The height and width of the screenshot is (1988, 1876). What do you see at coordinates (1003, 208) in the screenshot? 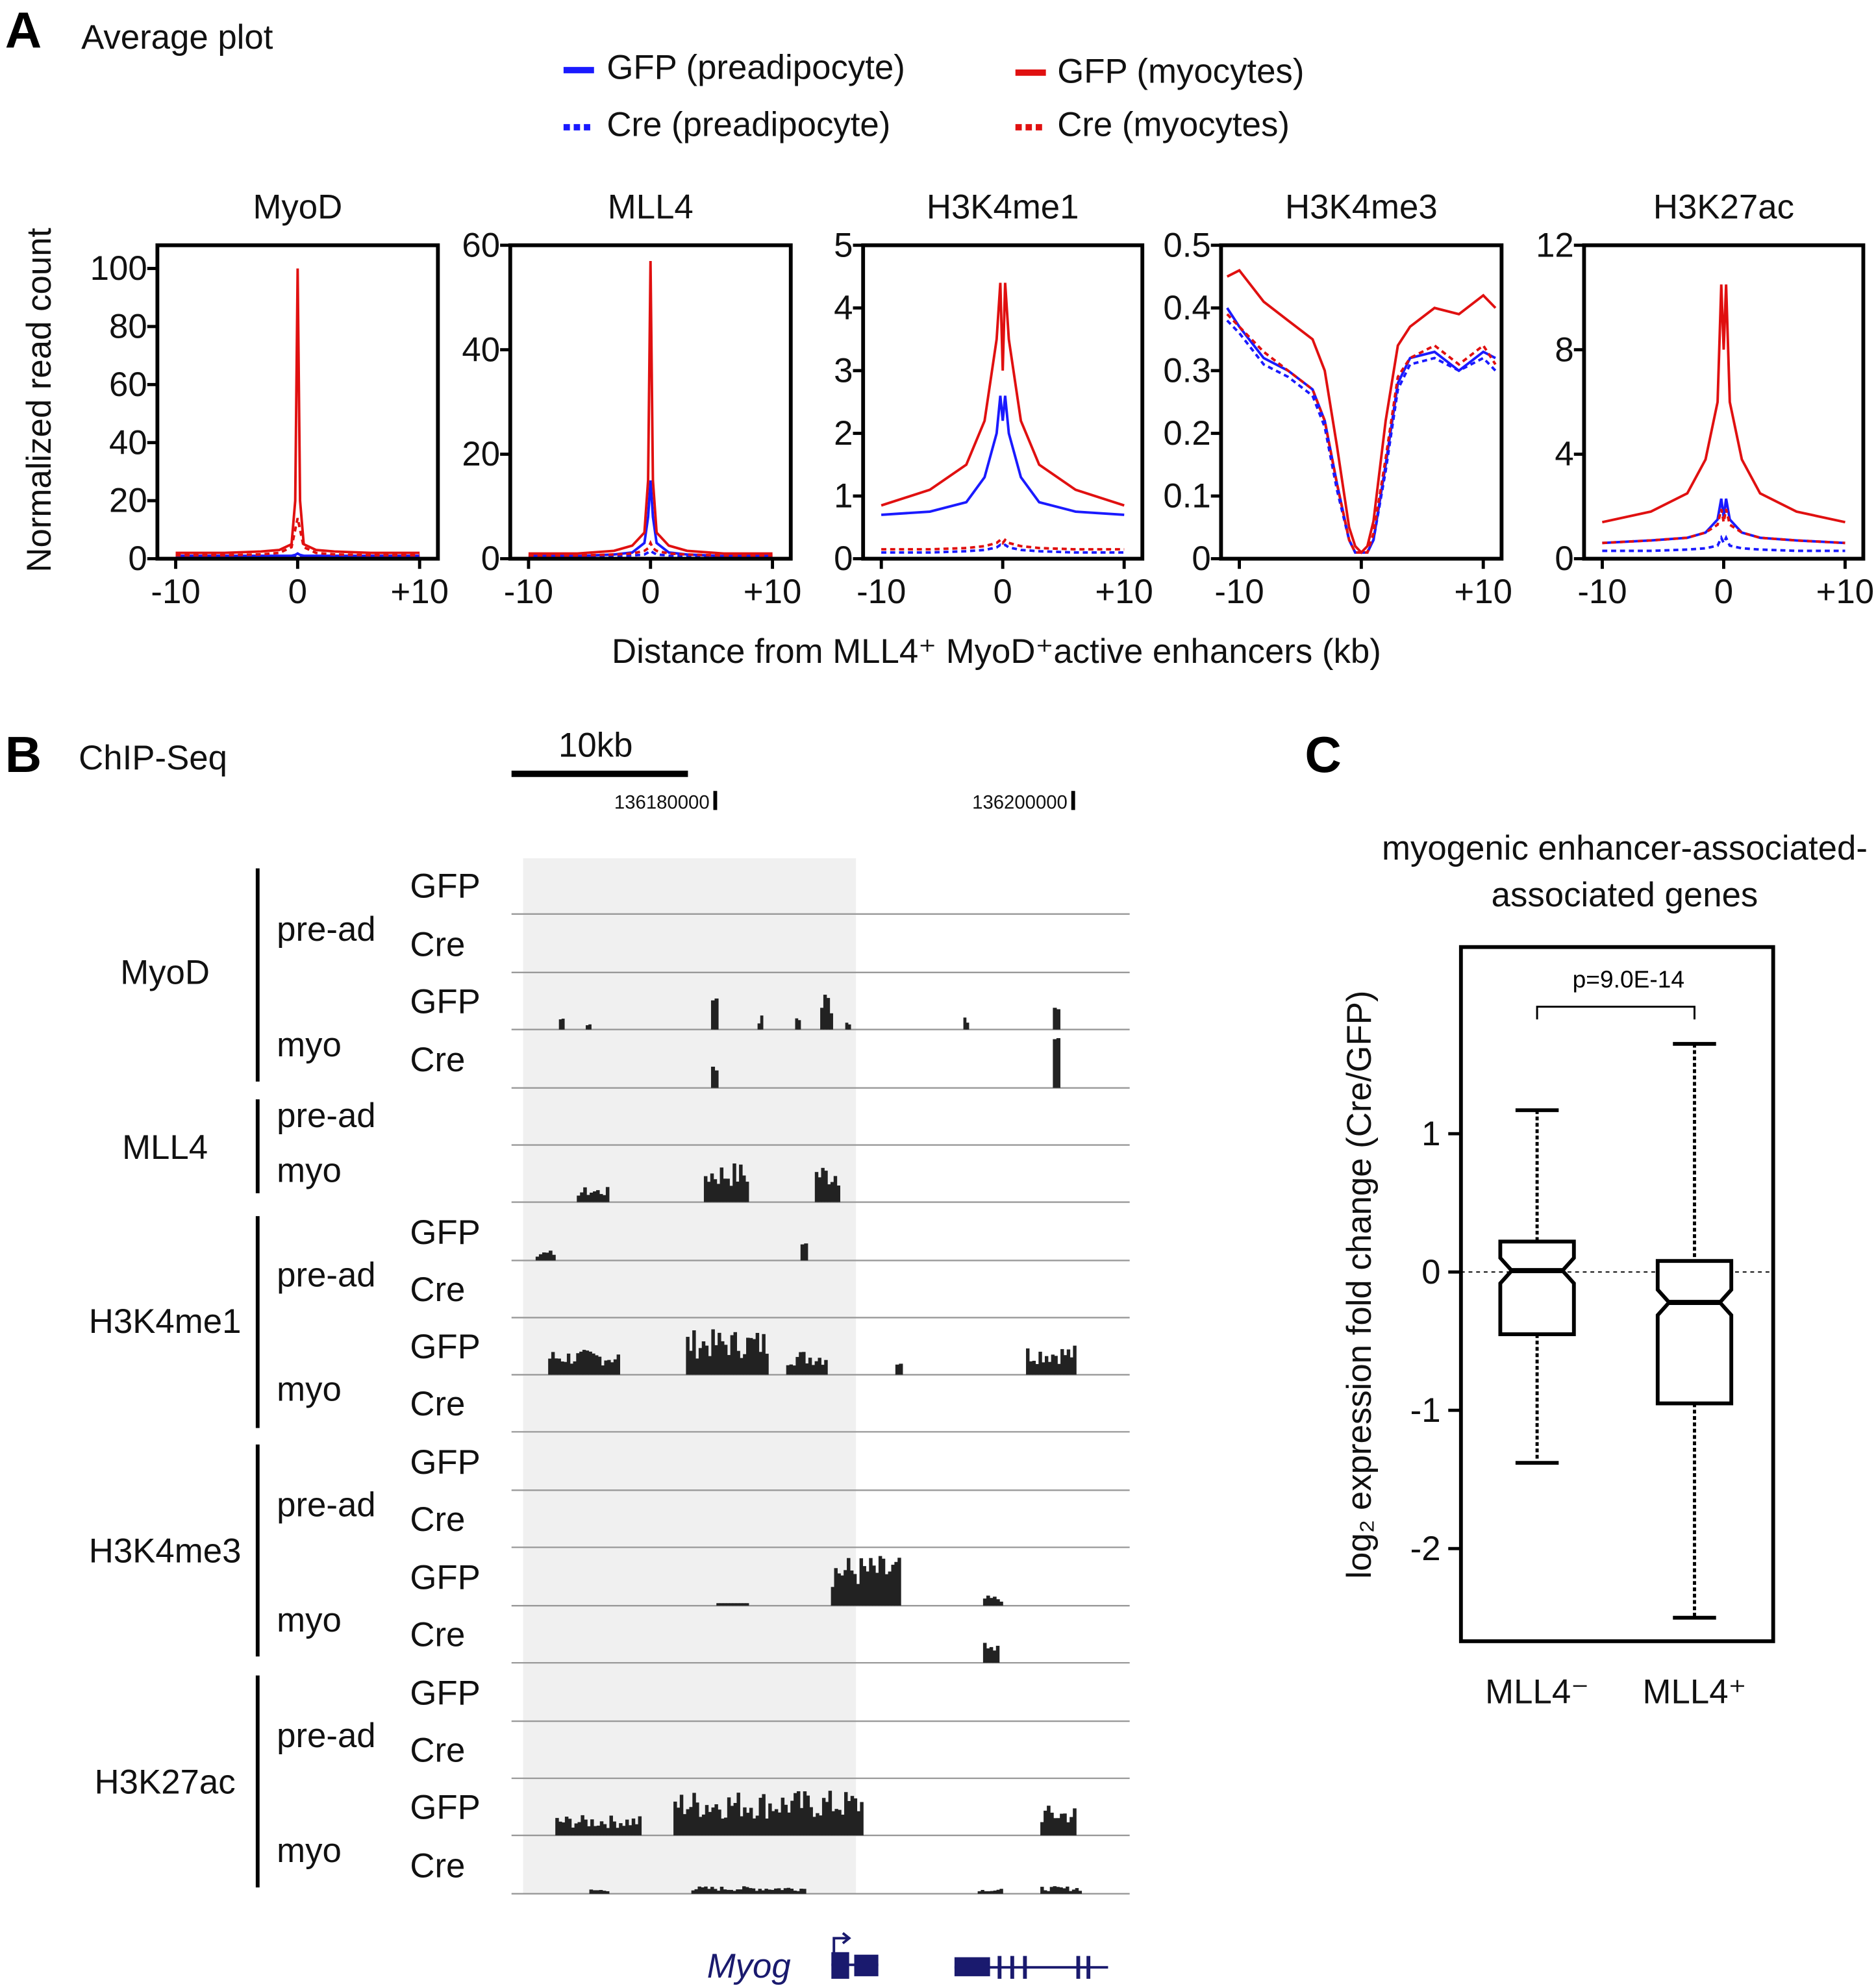
I see `chart-title: H3K4me1` at bounding box center [1003, 208].